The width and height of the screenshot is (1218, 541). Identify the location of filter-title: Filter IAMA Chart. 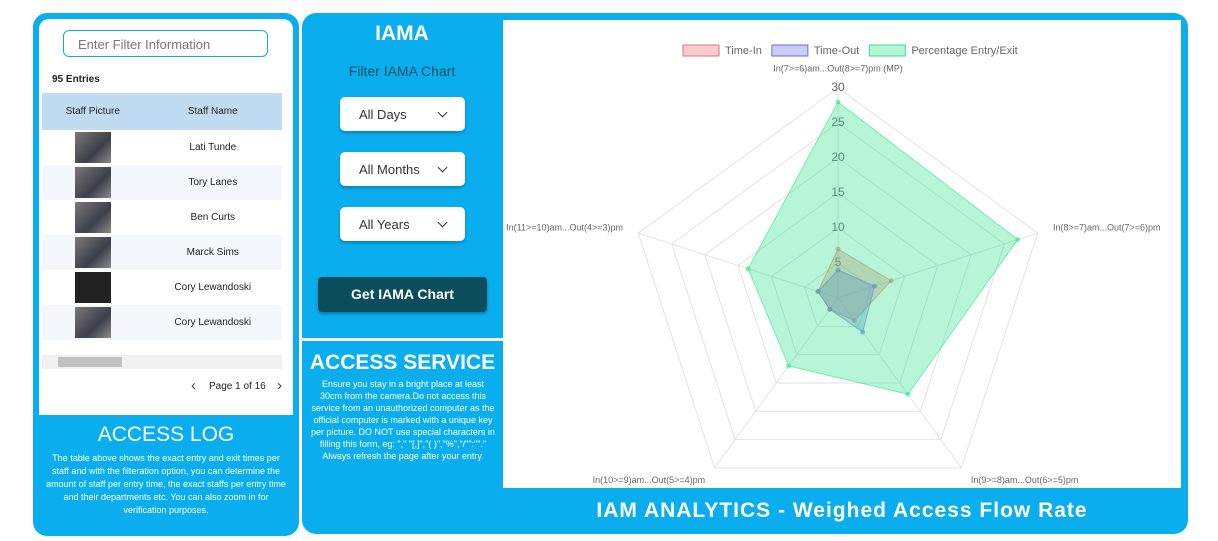
(402, 71).